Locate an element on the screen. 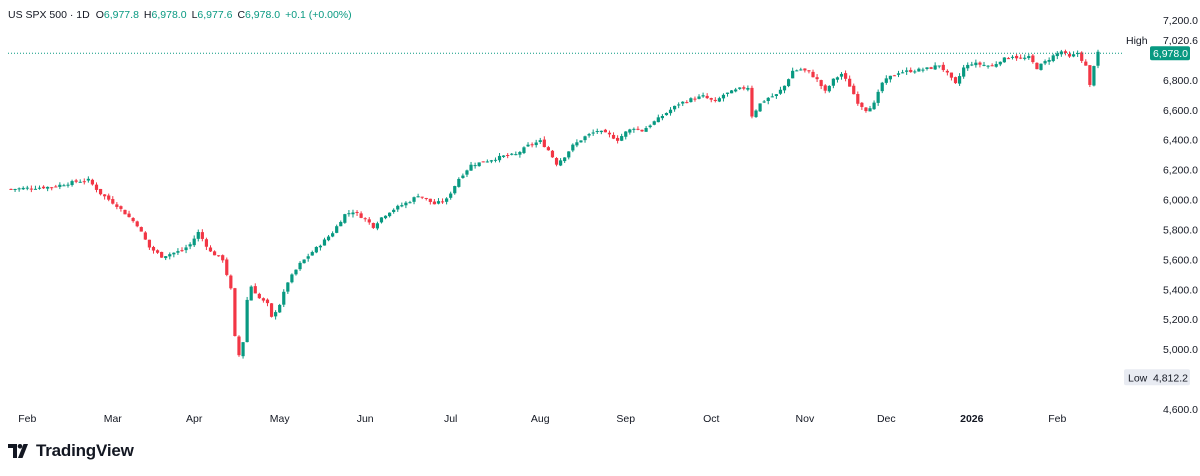 Image resolution: width=1200 pixels, height=476 pixels. time-axis: Feb Mar Apr May Jun Jul Aug Sep Oct Nov Dec 2026 Feb is located at coordinates (542, 419).